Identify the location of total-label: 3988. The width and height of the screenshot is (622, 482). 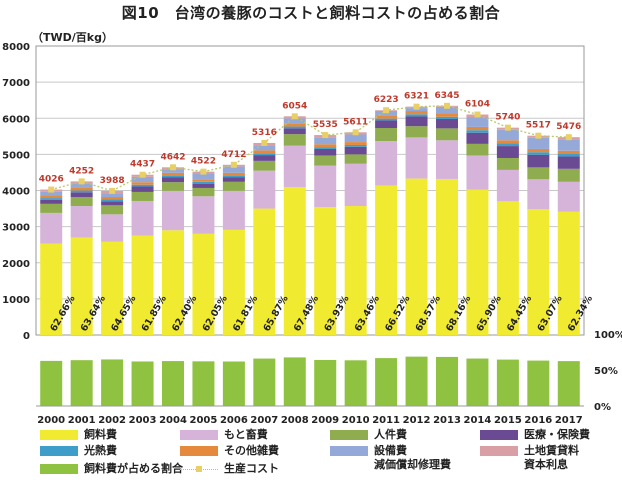
(112, 181).